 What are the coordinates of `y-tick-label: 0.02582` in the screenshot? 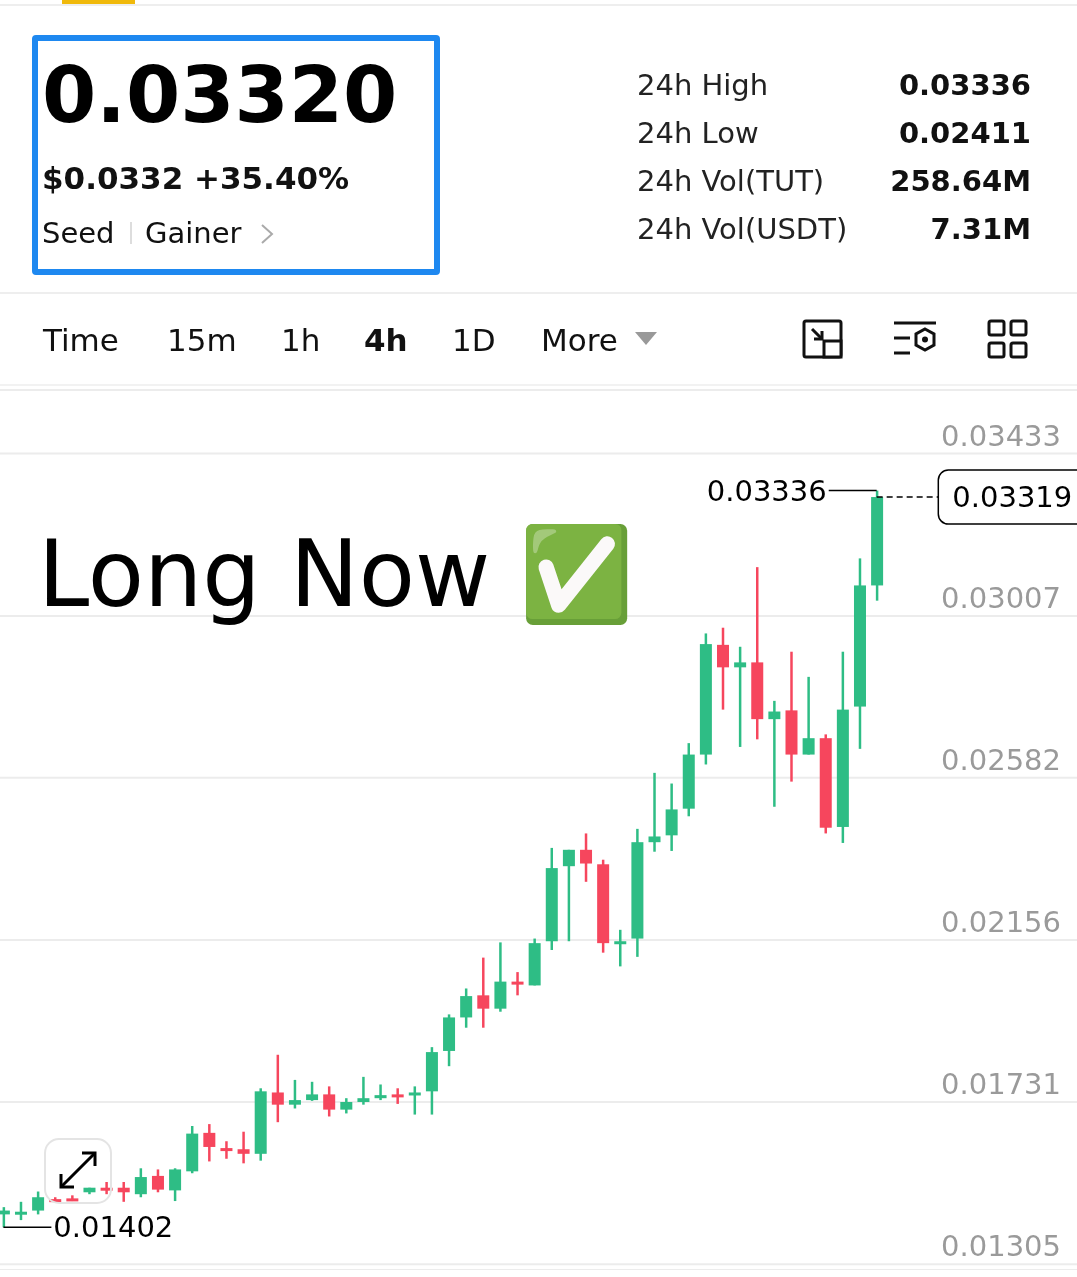 It's located at (1001, 759).